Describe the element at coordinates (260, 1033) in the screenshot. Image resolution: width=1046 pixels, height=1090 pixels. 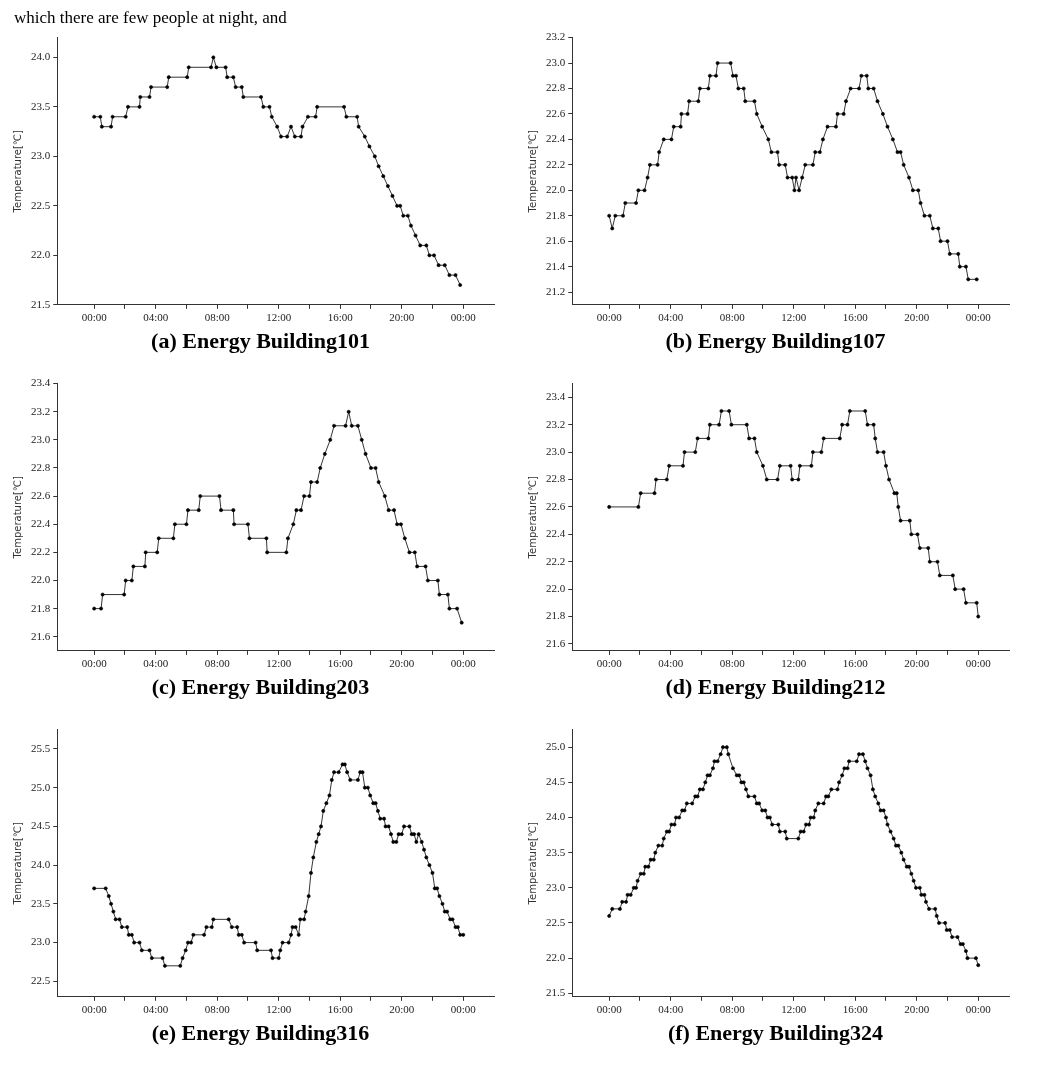
I see `text: (e) Energy Building316` at that location.